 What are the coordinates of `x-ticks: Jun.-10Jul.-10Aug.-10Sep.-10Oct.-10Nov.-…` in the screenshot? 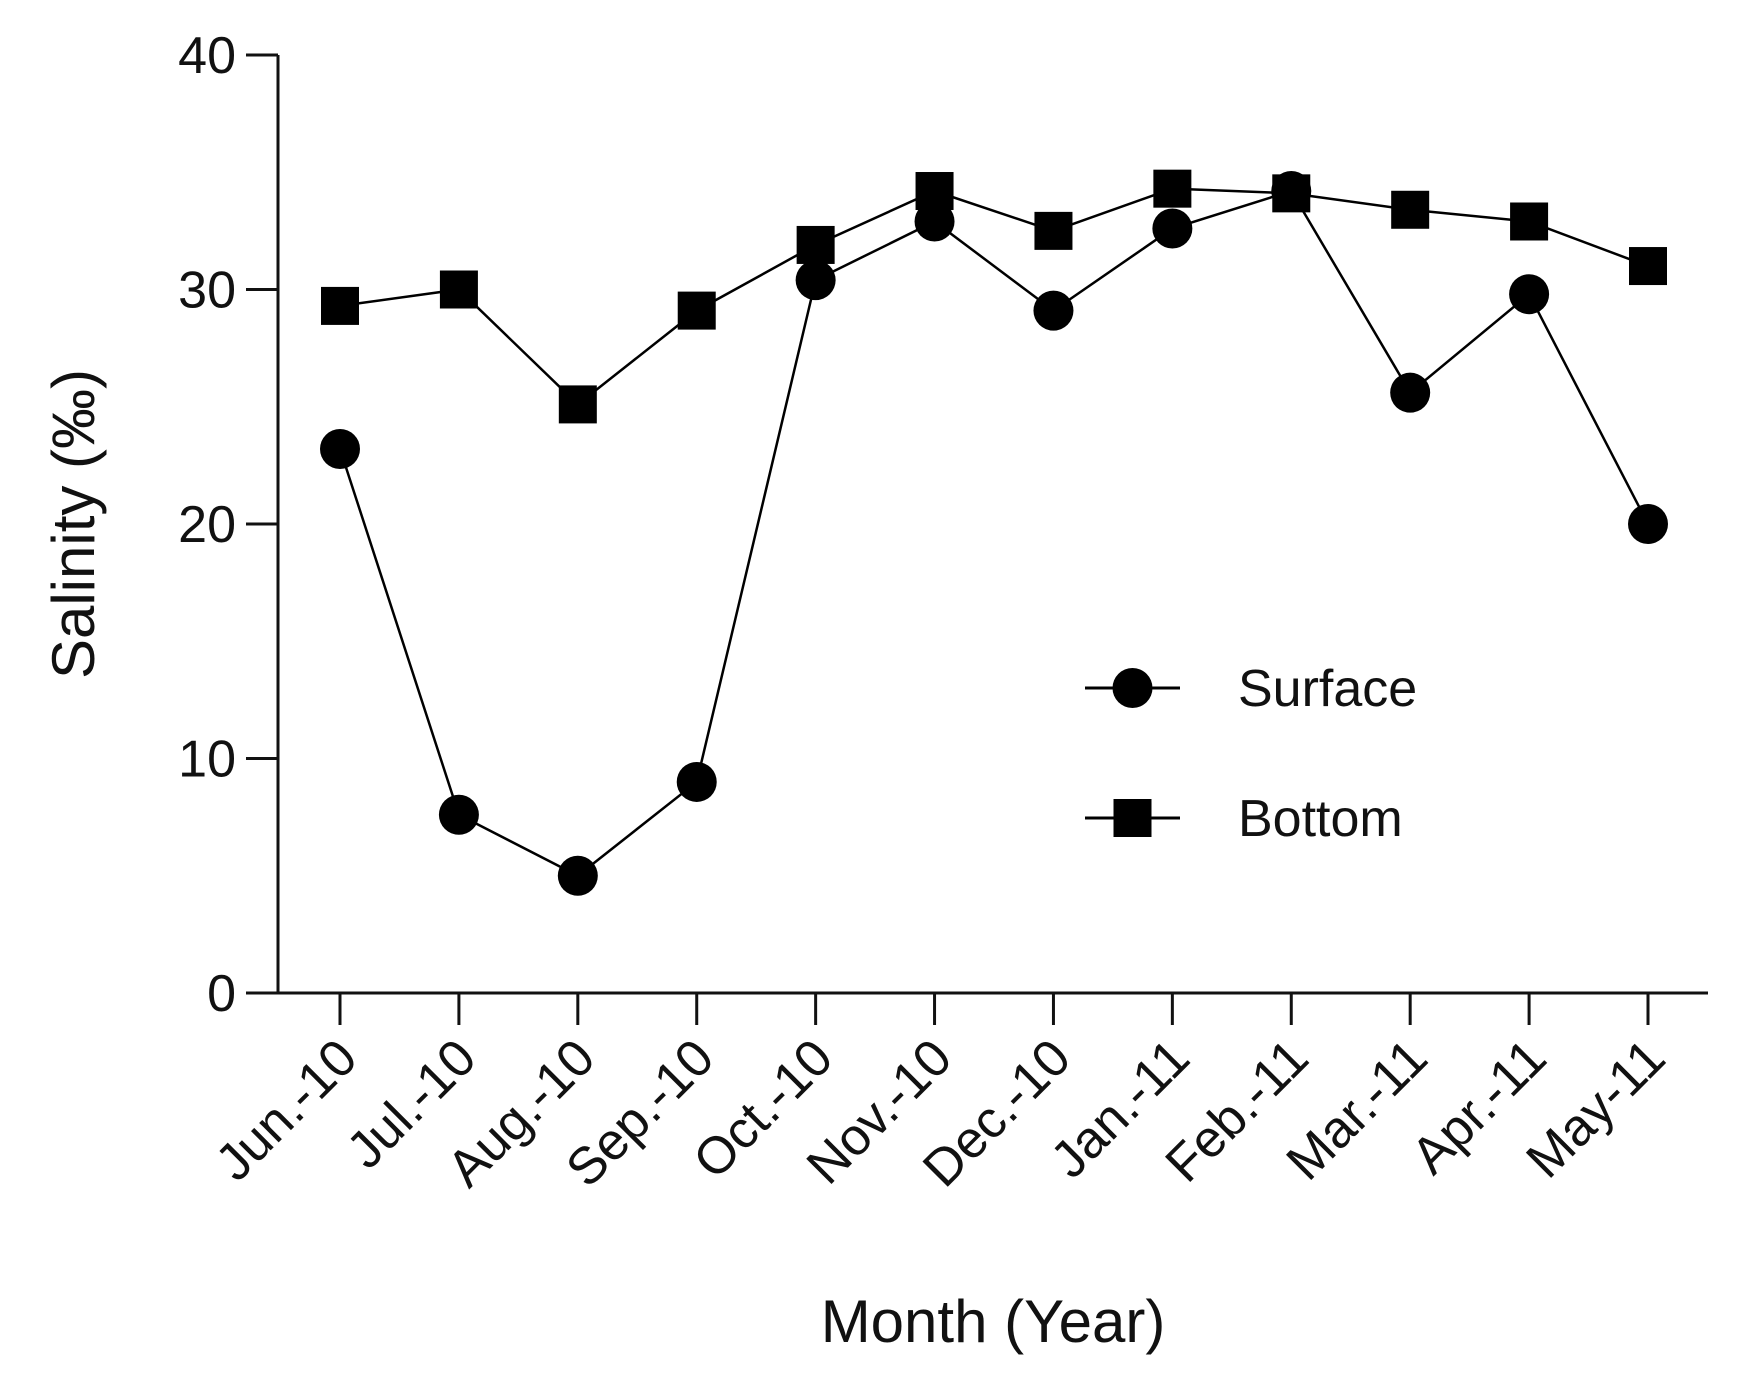 It's located at (940, 1095).